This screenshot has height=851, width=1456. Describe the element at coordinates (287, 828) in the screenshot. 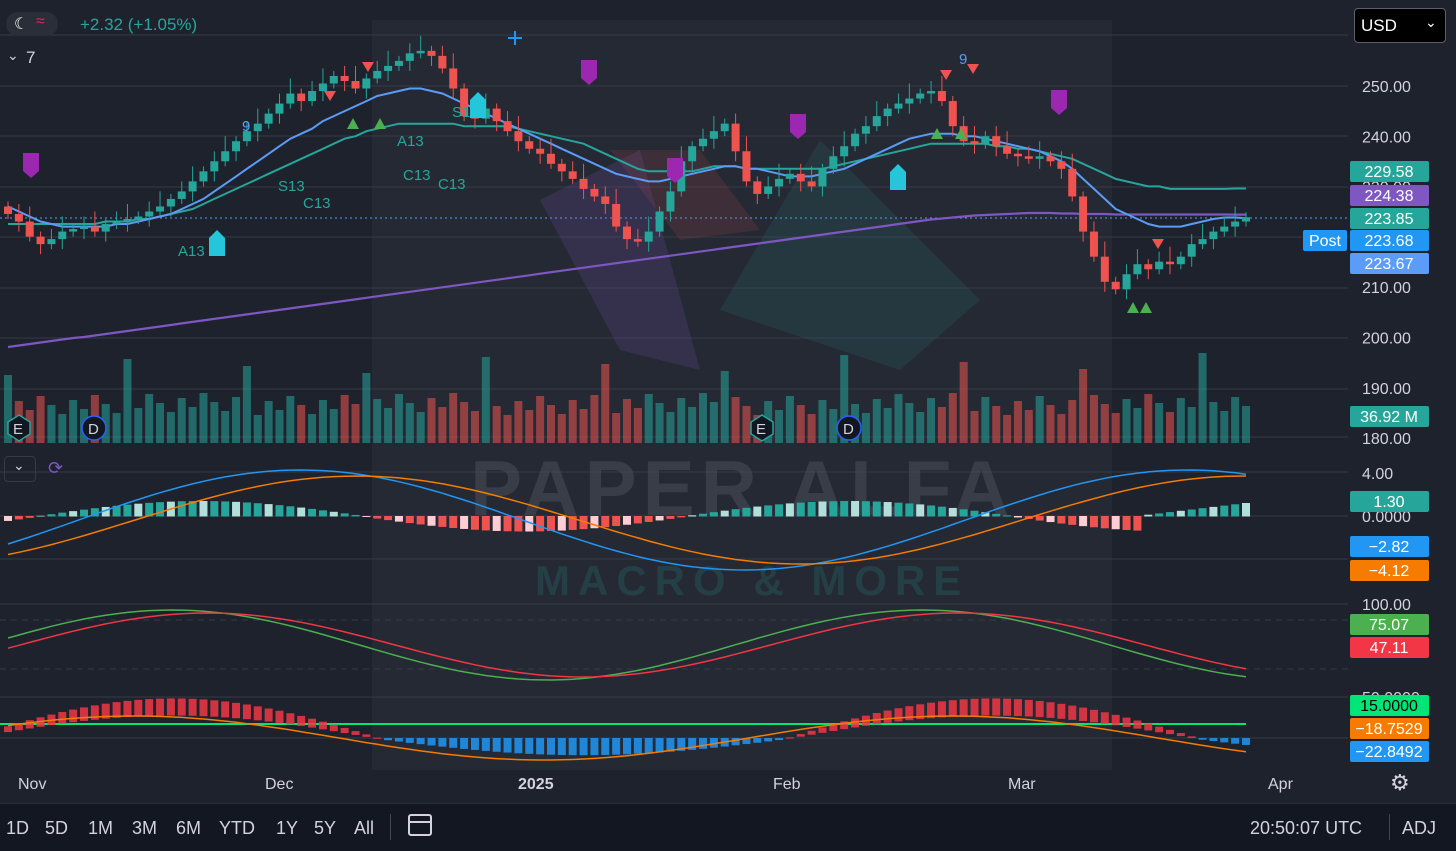

I see `range-button-1y: 1Y` at that location.